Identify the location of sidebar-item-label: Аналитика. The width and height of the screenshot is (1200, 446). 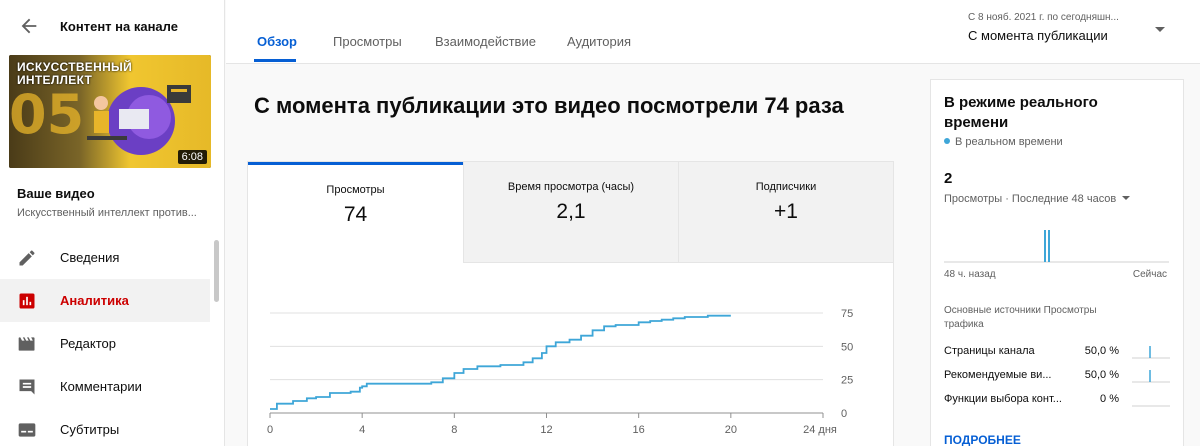
(94, 300).